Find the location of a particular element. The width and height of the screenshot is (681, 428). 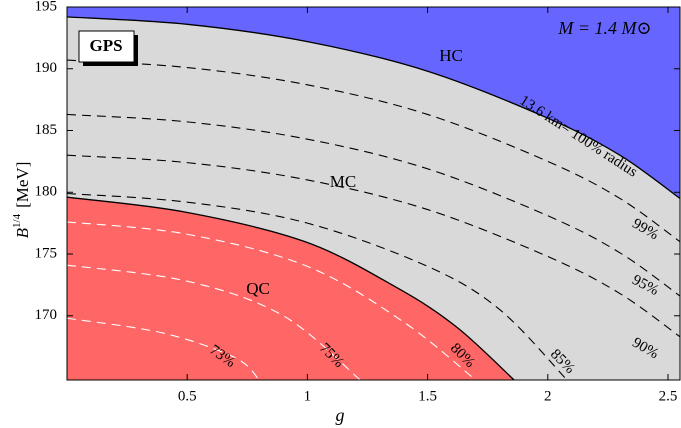

y-tick-label: 170 is located at coordinates (46, 315).